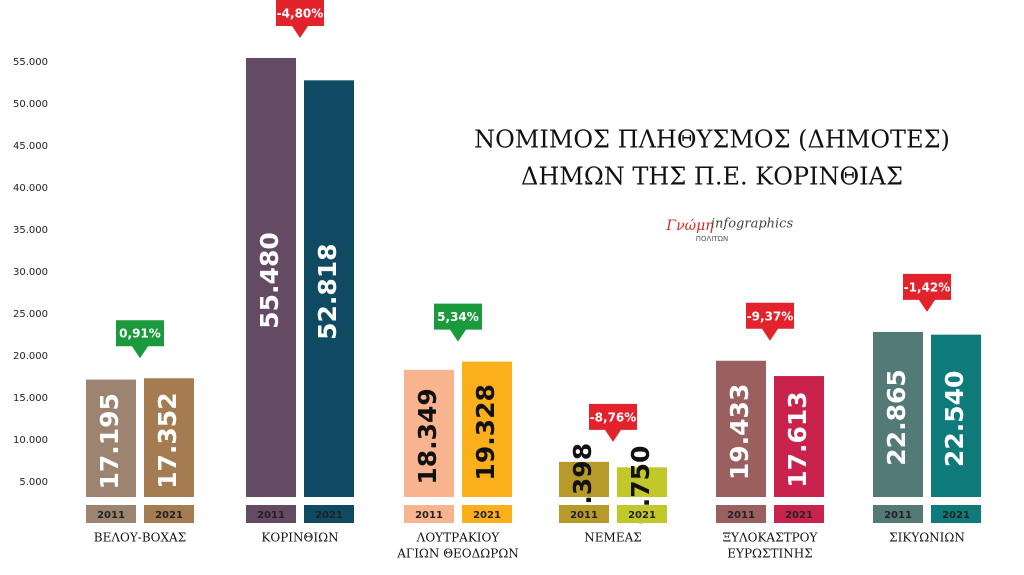 Image resolution: width=1024 pixels, height=575 pixels. I want to click on x-tick-label: ΣΙΚΥΩΝΙΩΝ, so click(927, 538).